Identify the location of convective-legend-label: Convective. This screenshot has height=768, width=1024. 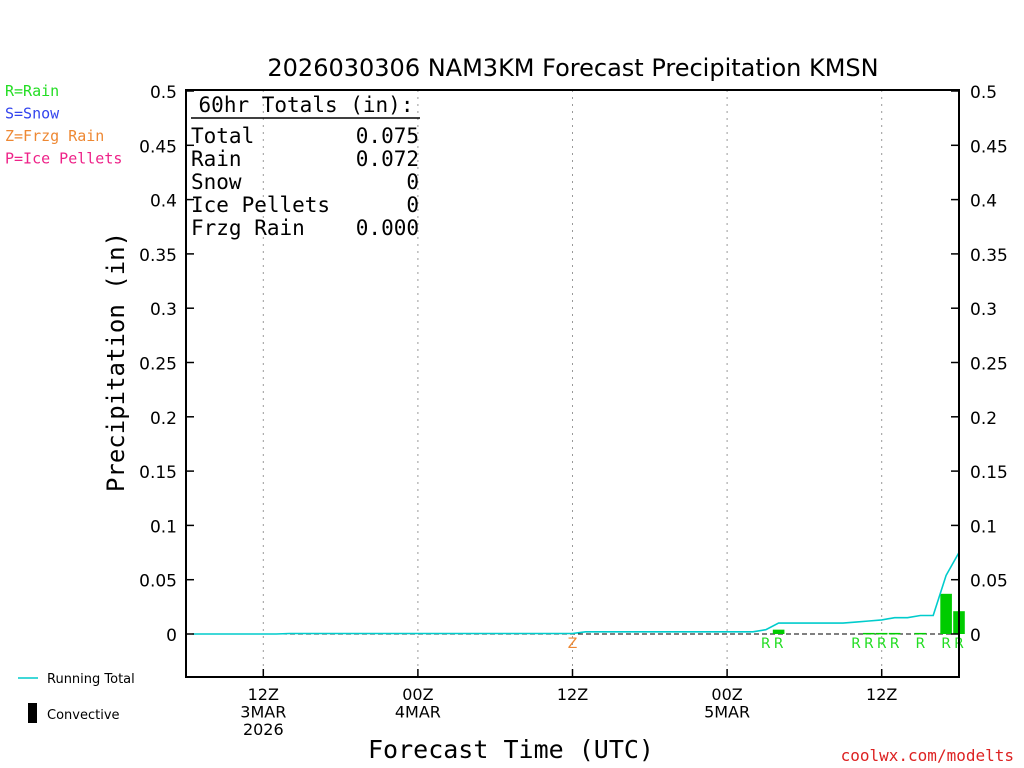
(83, 715).